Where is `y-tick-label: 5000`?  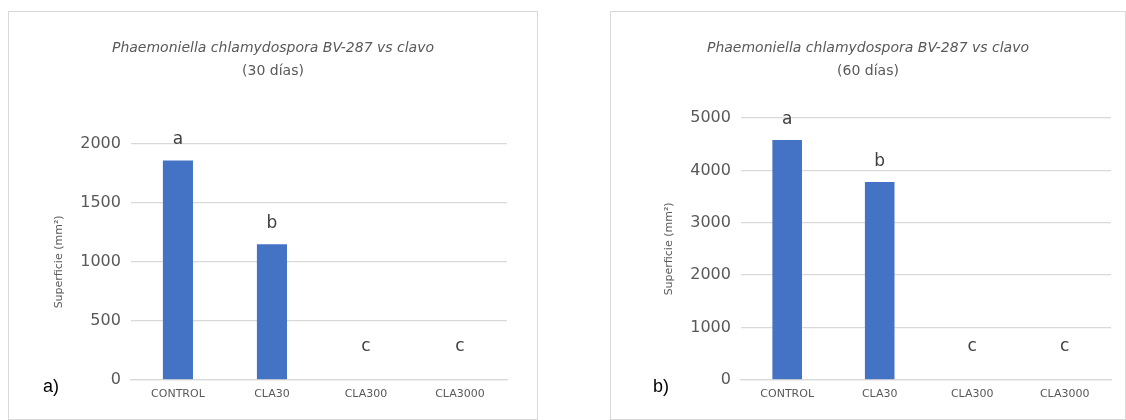 y-tick-label: 5000 is located at coordinates (710, 117).